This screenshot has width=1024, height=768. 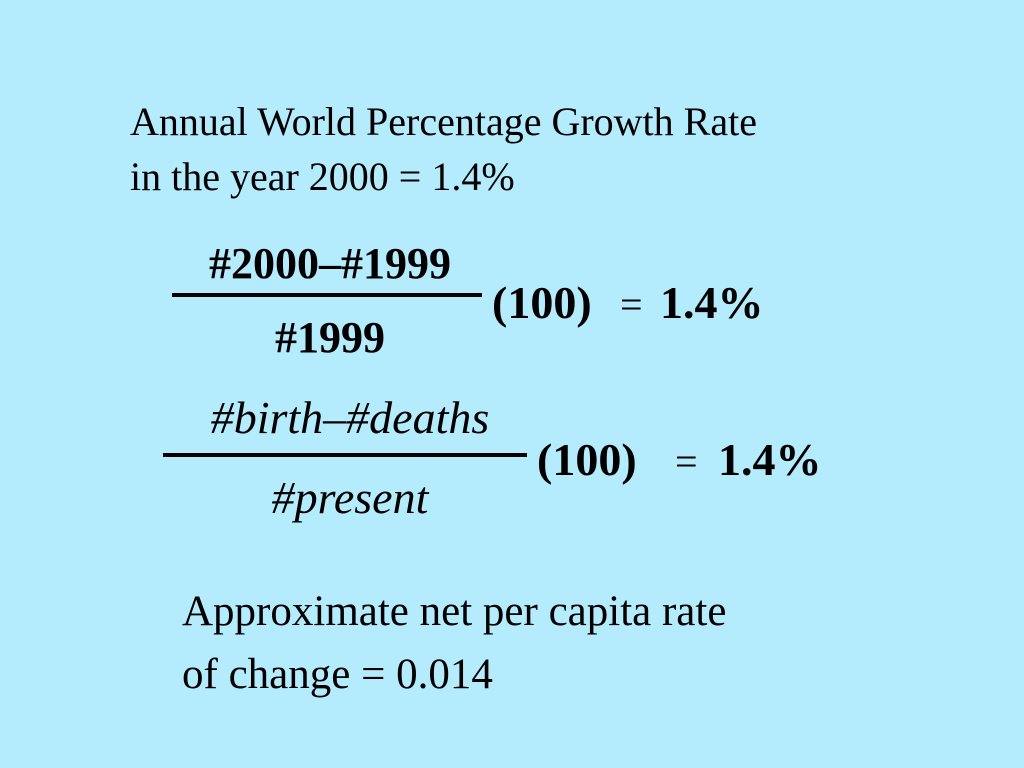 I want to click on denominator: #1999, so click(x=330, y=337).